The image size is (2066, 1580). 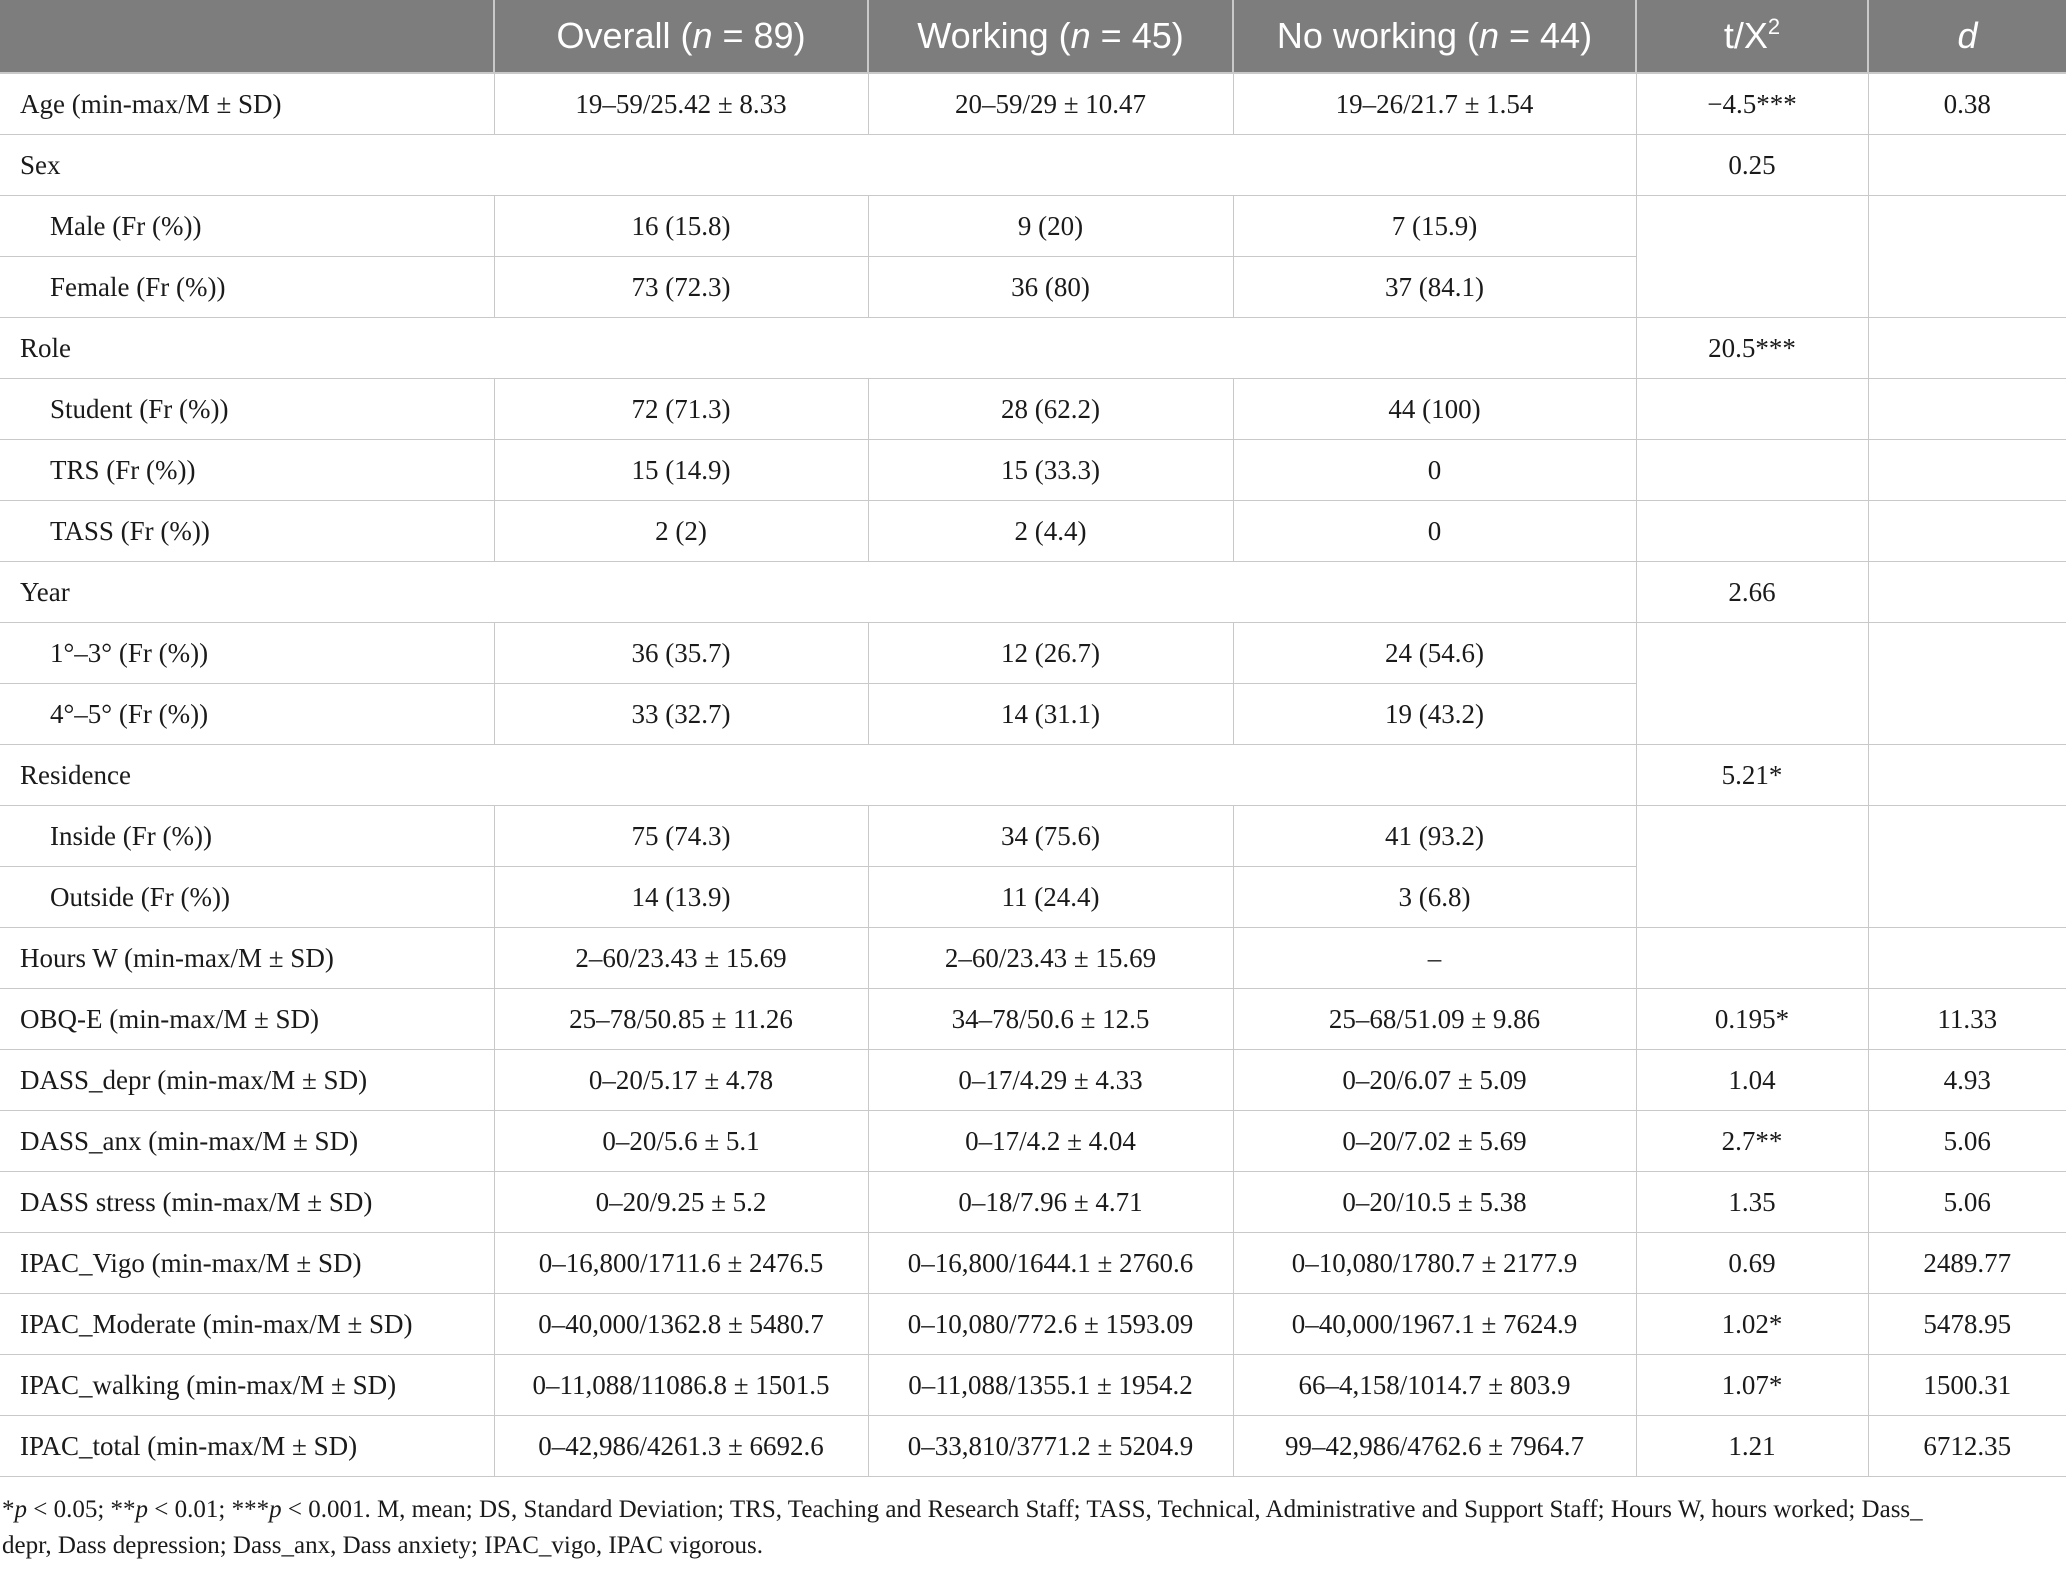 What do you see at coordinates (681, 226) in the screenshot?
I see `cell-overall: 16 (15.8)` at bounding box center [681, 226].